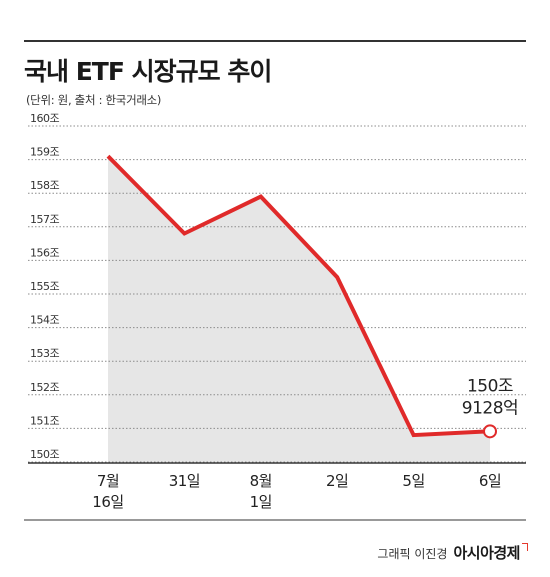 Image resolution: width=550 pixels, height=577 pixels. I want to click on y-tick-label: 158조, so click(44, 185).